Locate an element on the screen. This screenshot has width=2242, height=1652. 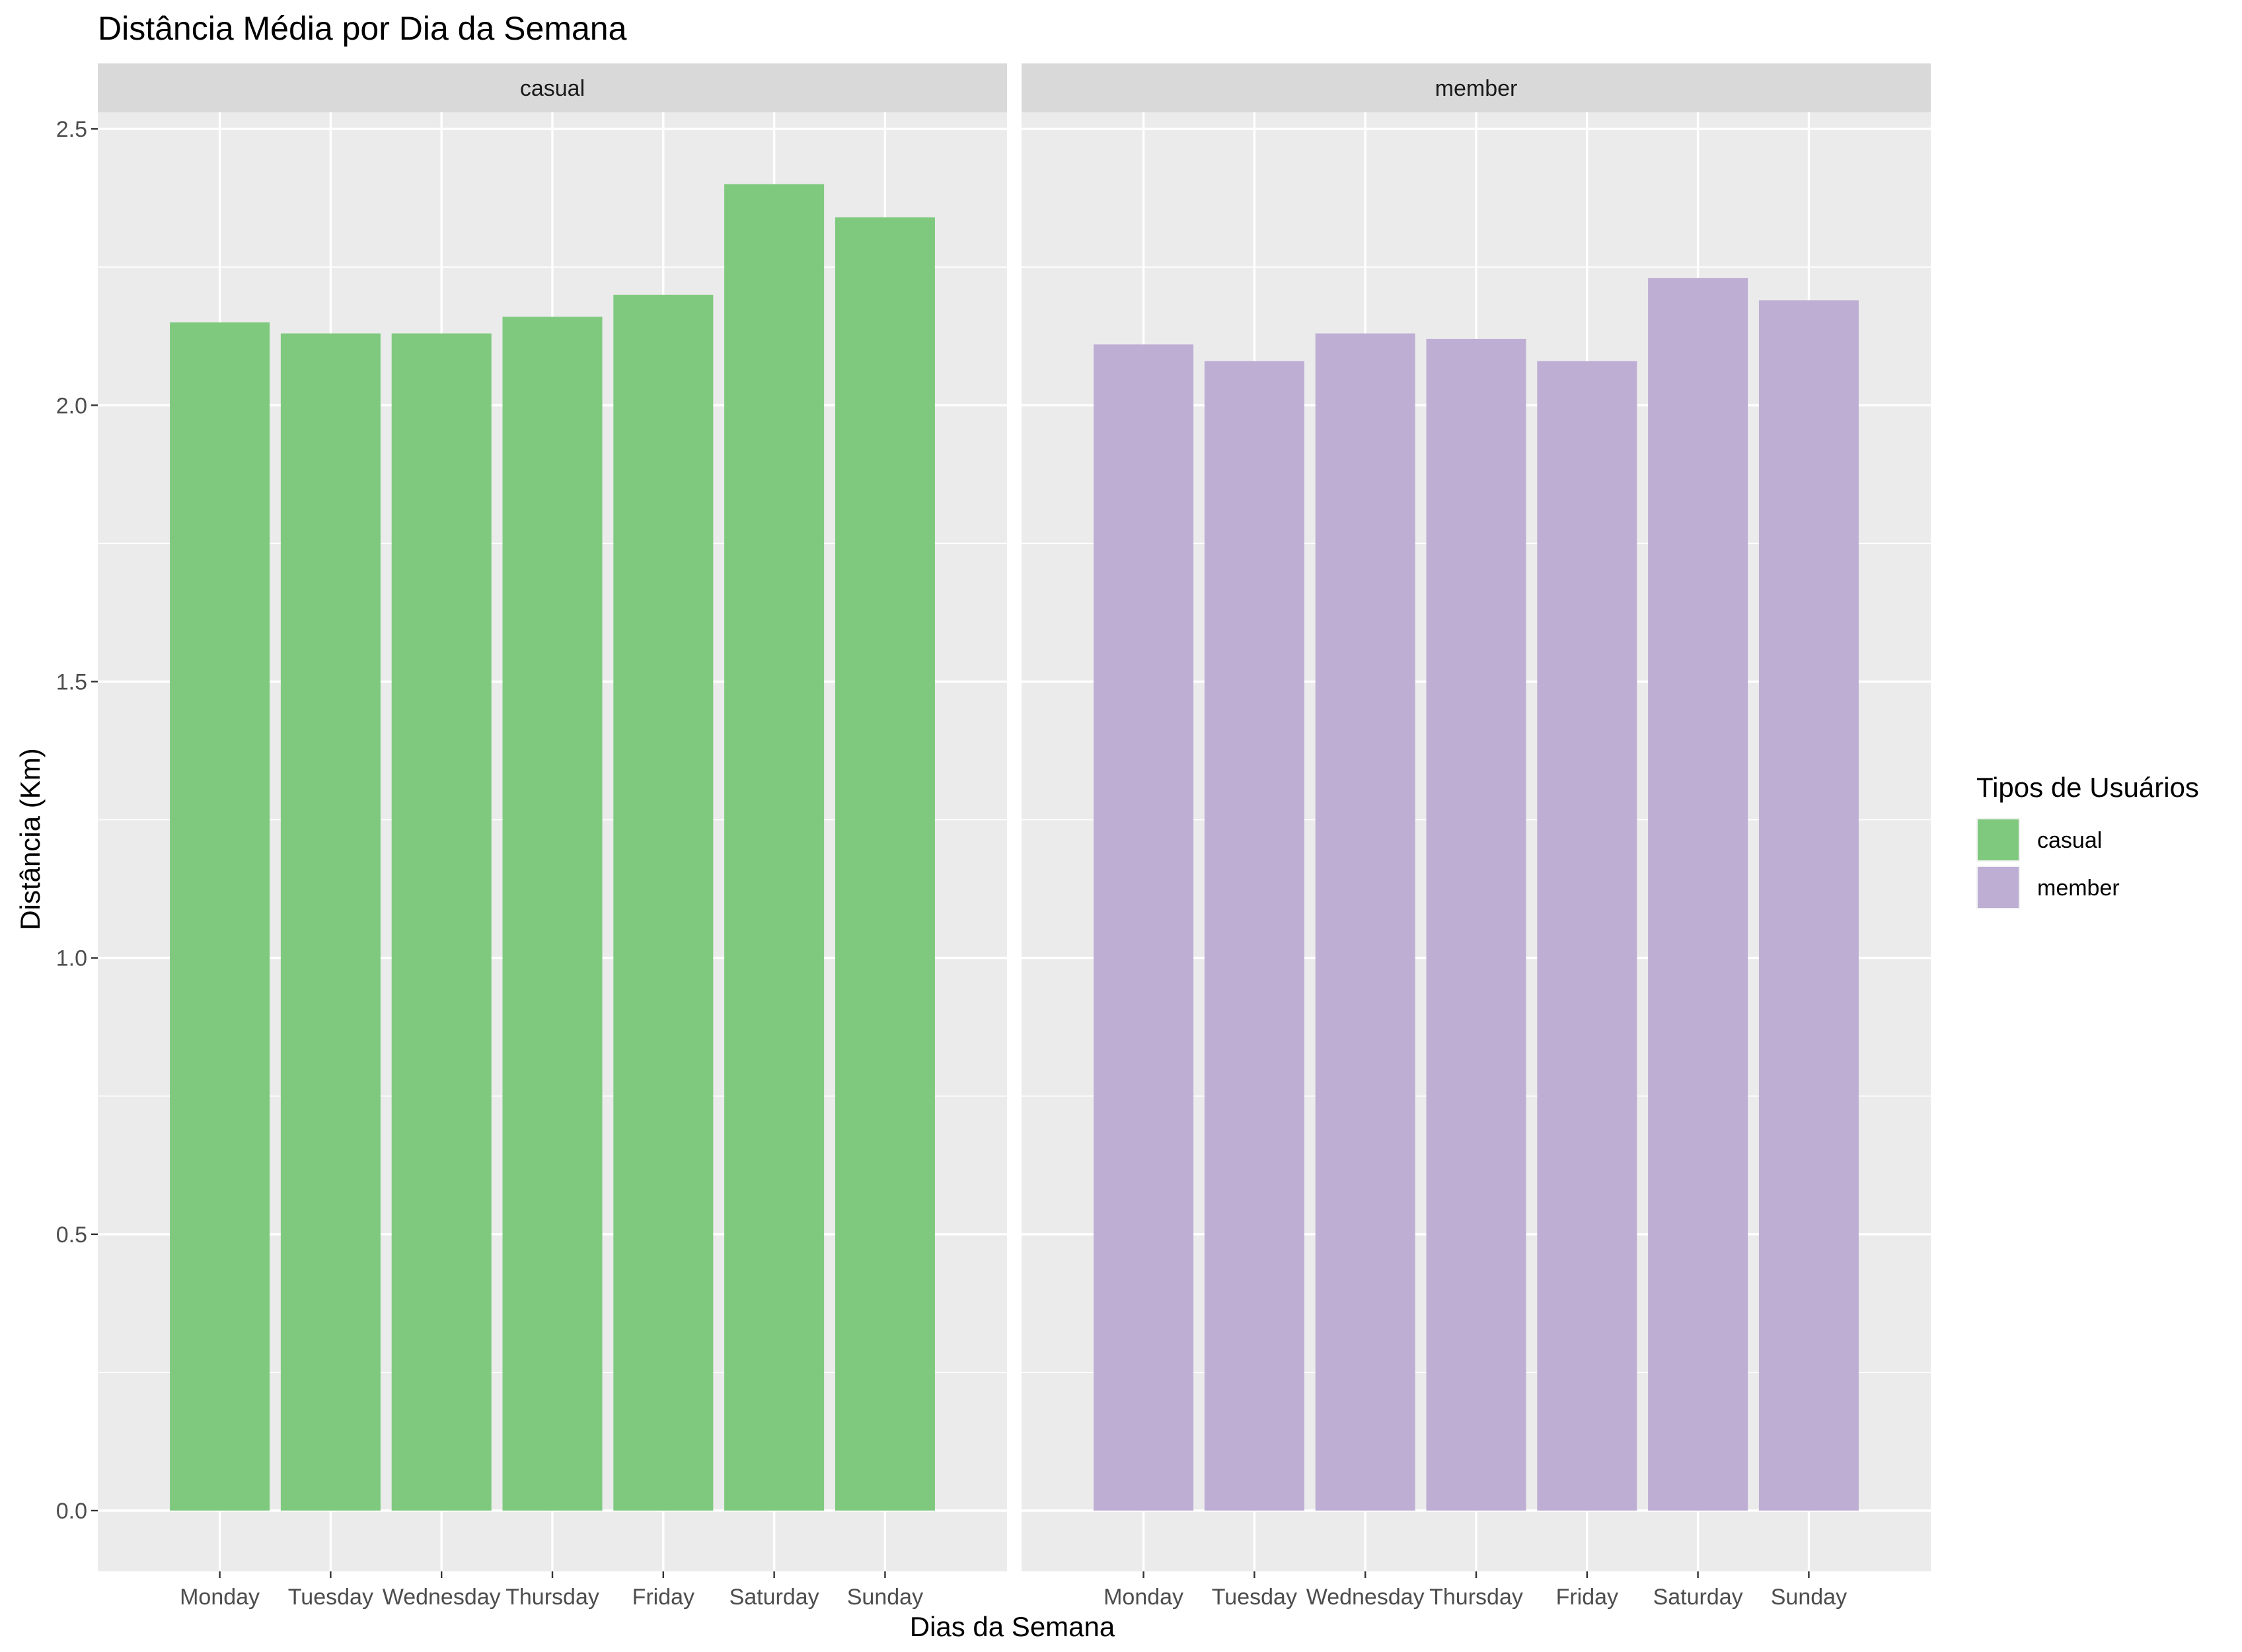
y-tick-label: 1.5 is located at coordinates (72, 682).